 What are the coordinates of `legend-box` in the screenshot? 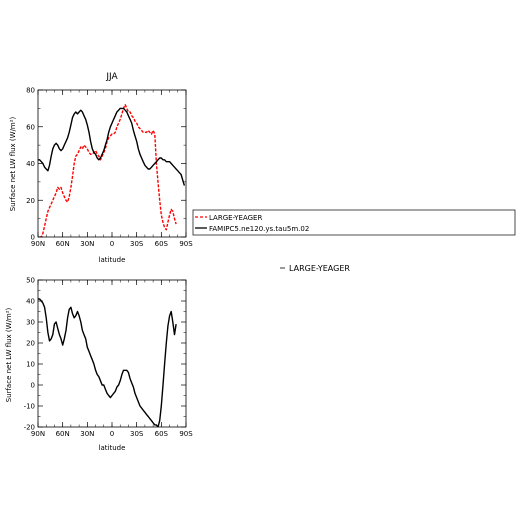 It's located at (354, 222).